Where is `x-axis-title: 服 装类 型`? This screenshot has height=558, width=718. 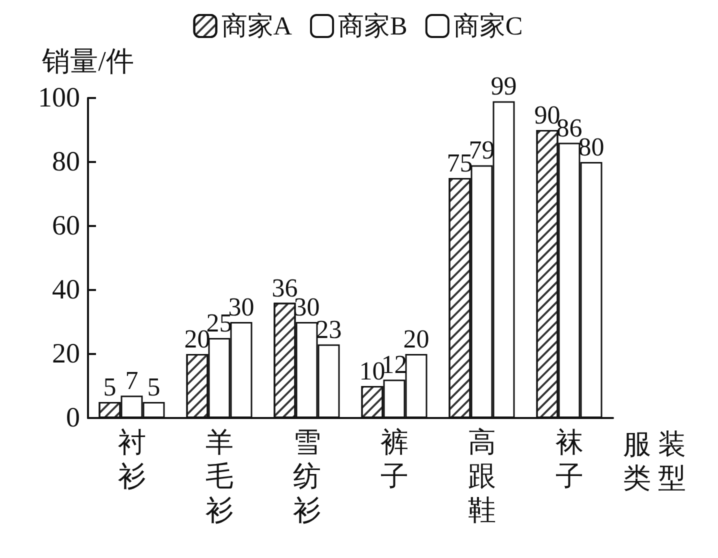 x-axis-title: 服 装类 型 is located at coordinates (654, 462).